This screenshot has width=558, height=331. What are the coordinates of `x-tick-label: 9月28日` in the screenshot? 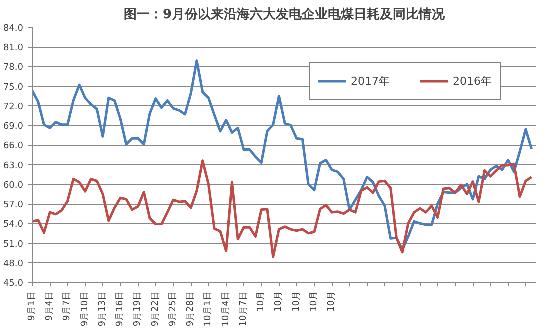 It's located at (191, 309).